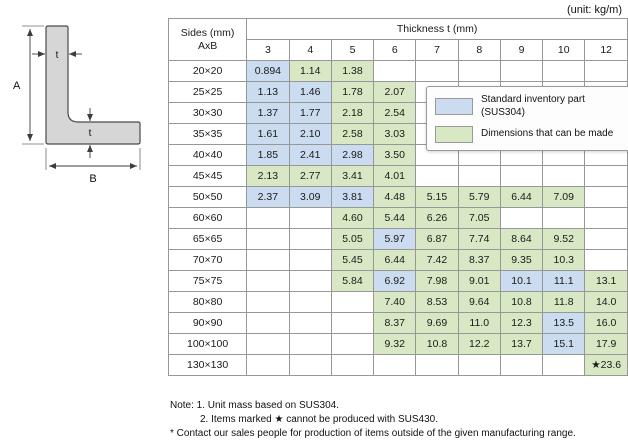  I want to click on thickness-col-header: 4, so click(310, 50).